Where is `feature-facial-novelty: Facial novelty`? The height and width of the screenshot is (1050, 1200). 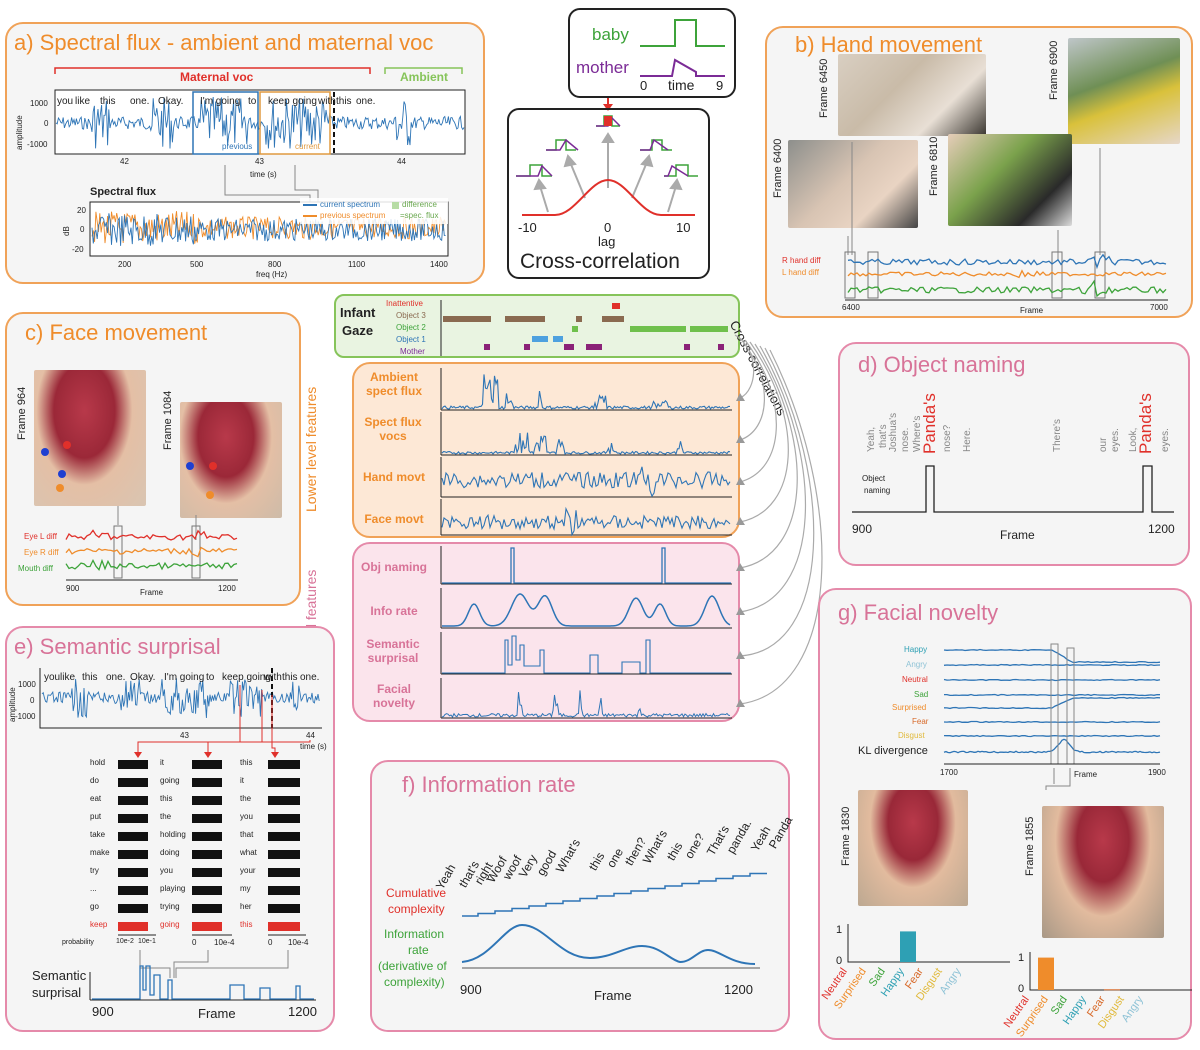 feature-facial-novelty: Facial novelty is located at coordinates (393, 696).